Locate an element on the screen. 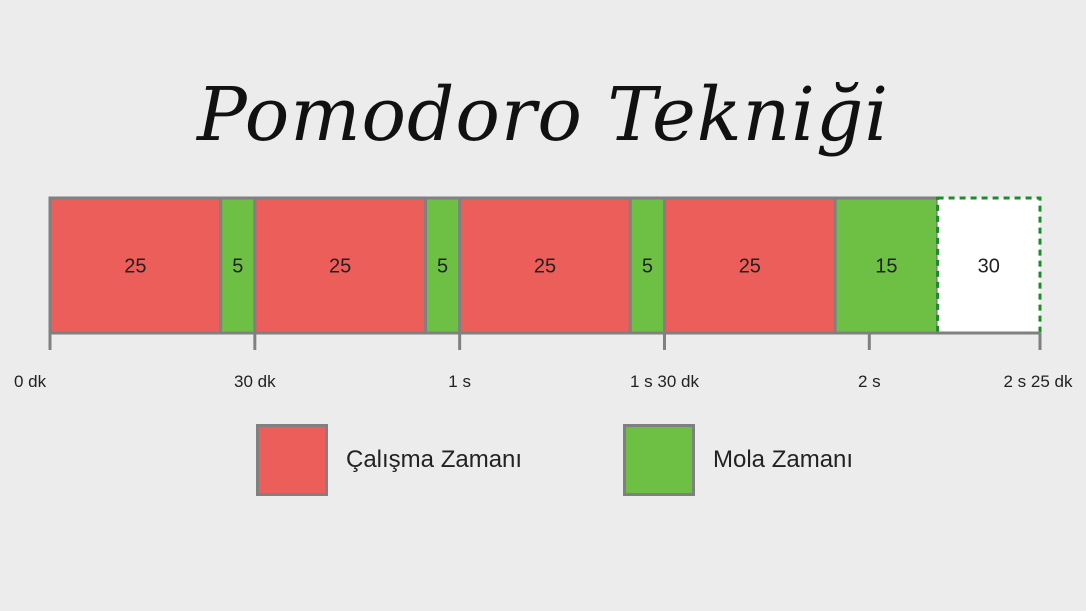 The image size is (1086, 611). x-tick-label-1: 0 dk is located at coordinates (30, 381).